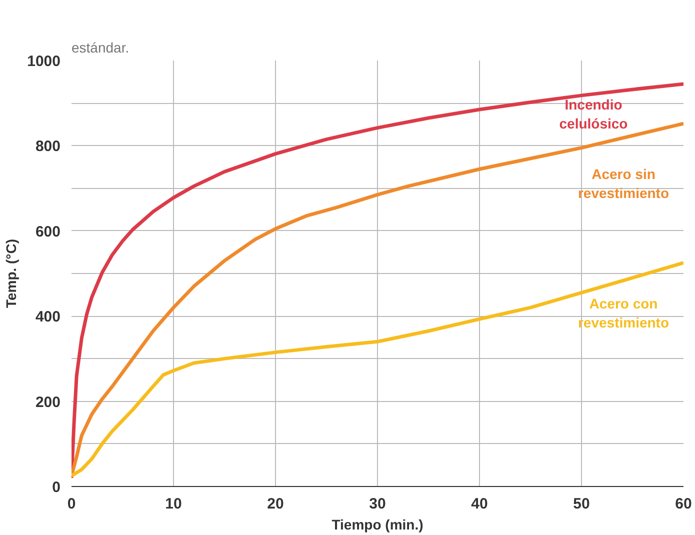 Image resolution: width=695 pixels, height=535 pixels. What do you see at coordinates (56, 487) in the screenshot?
I see `y-tick-label: 0` at bounding box center [56, 487].